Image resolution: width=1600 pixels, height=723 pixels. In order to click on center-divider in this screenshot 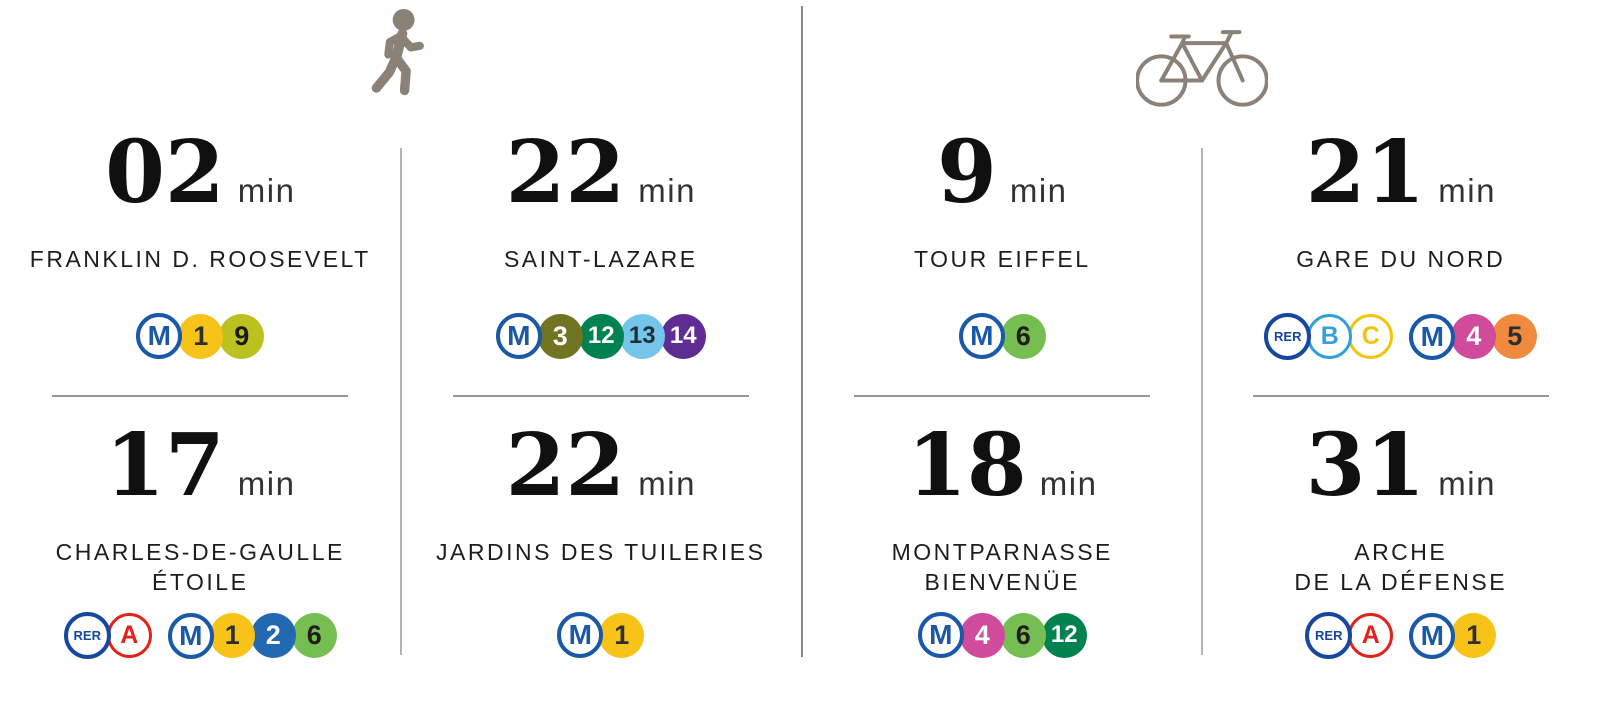, I will do `click(802, 331)`.